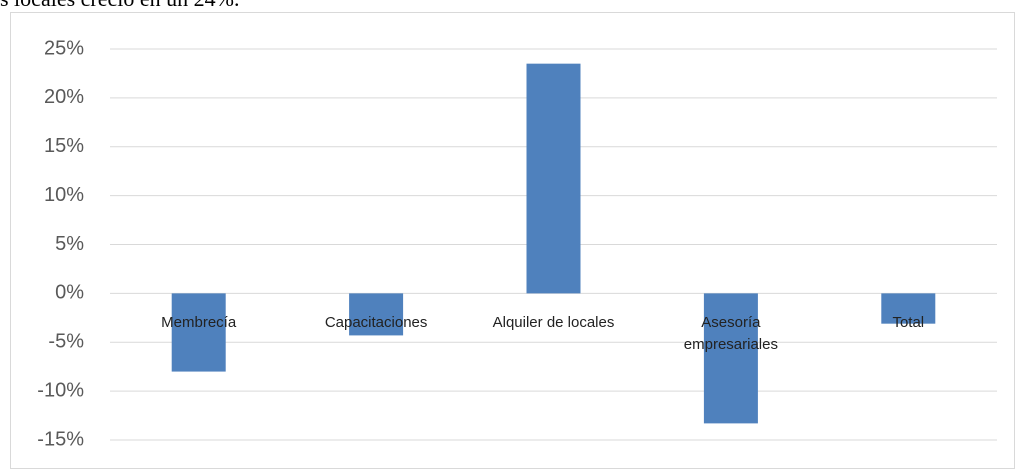  I want to click on y-tick-label: -10%, so click(60, 390).